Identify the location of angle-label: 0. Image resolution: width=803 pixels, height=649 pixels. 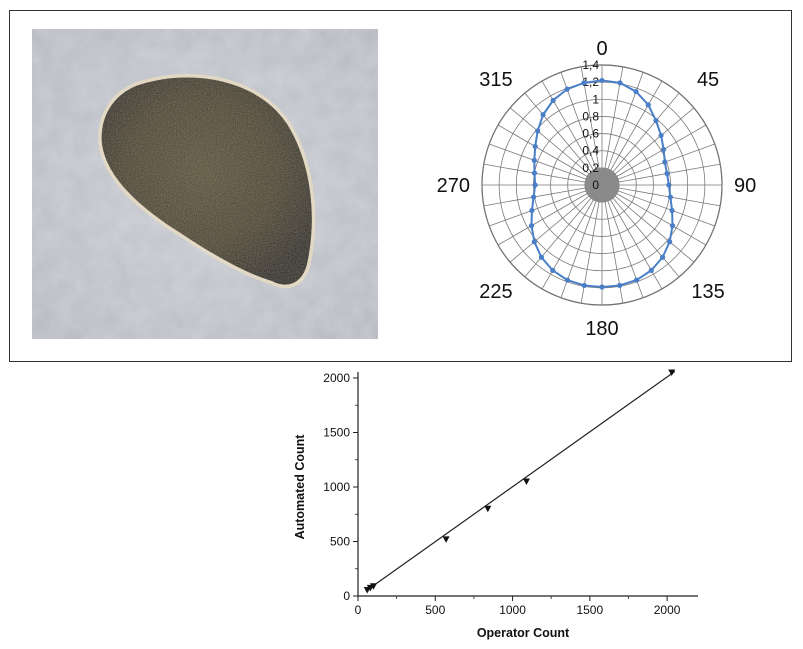
(601, 49).